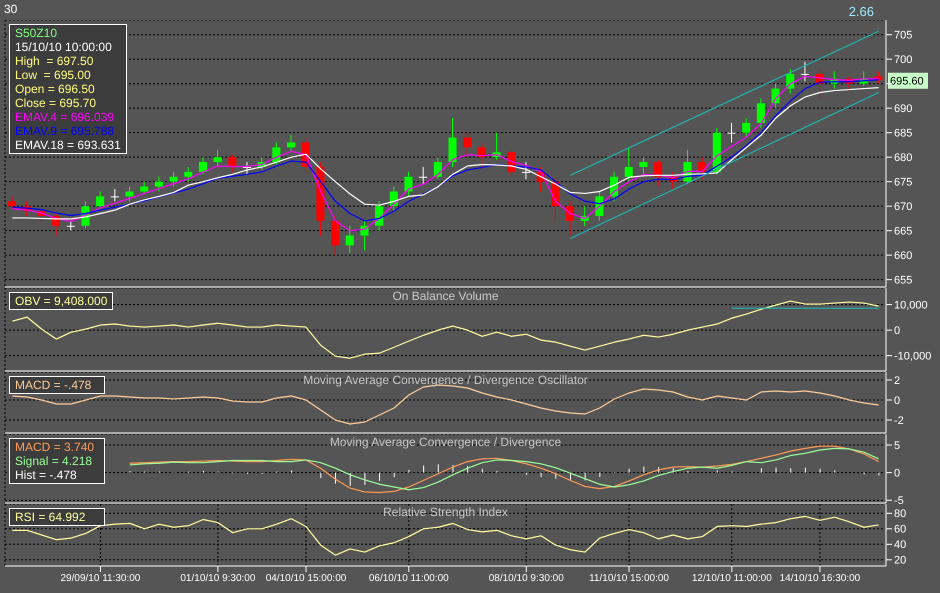 This screenshot has height=593, width=940. Describe the element at coordinates (68, 145) in the screenshot. I see `text: EMAV.18 = 693.631` at that location.